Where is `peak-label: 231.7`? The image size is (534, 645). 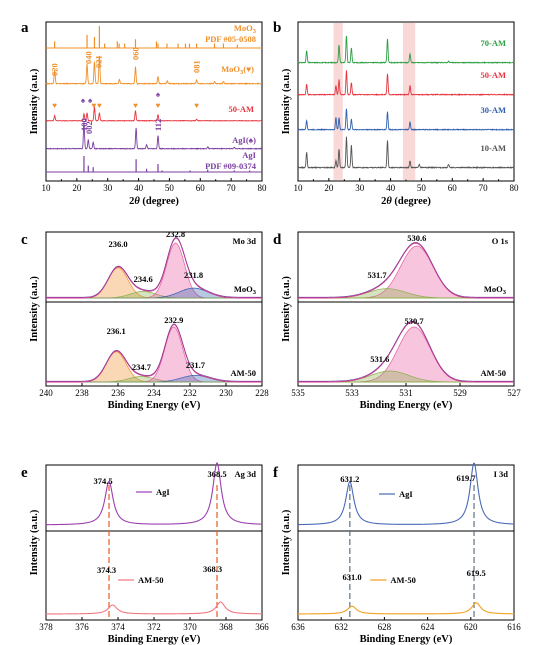 peak-label: 231.7 is located at coordinates (196, 365).